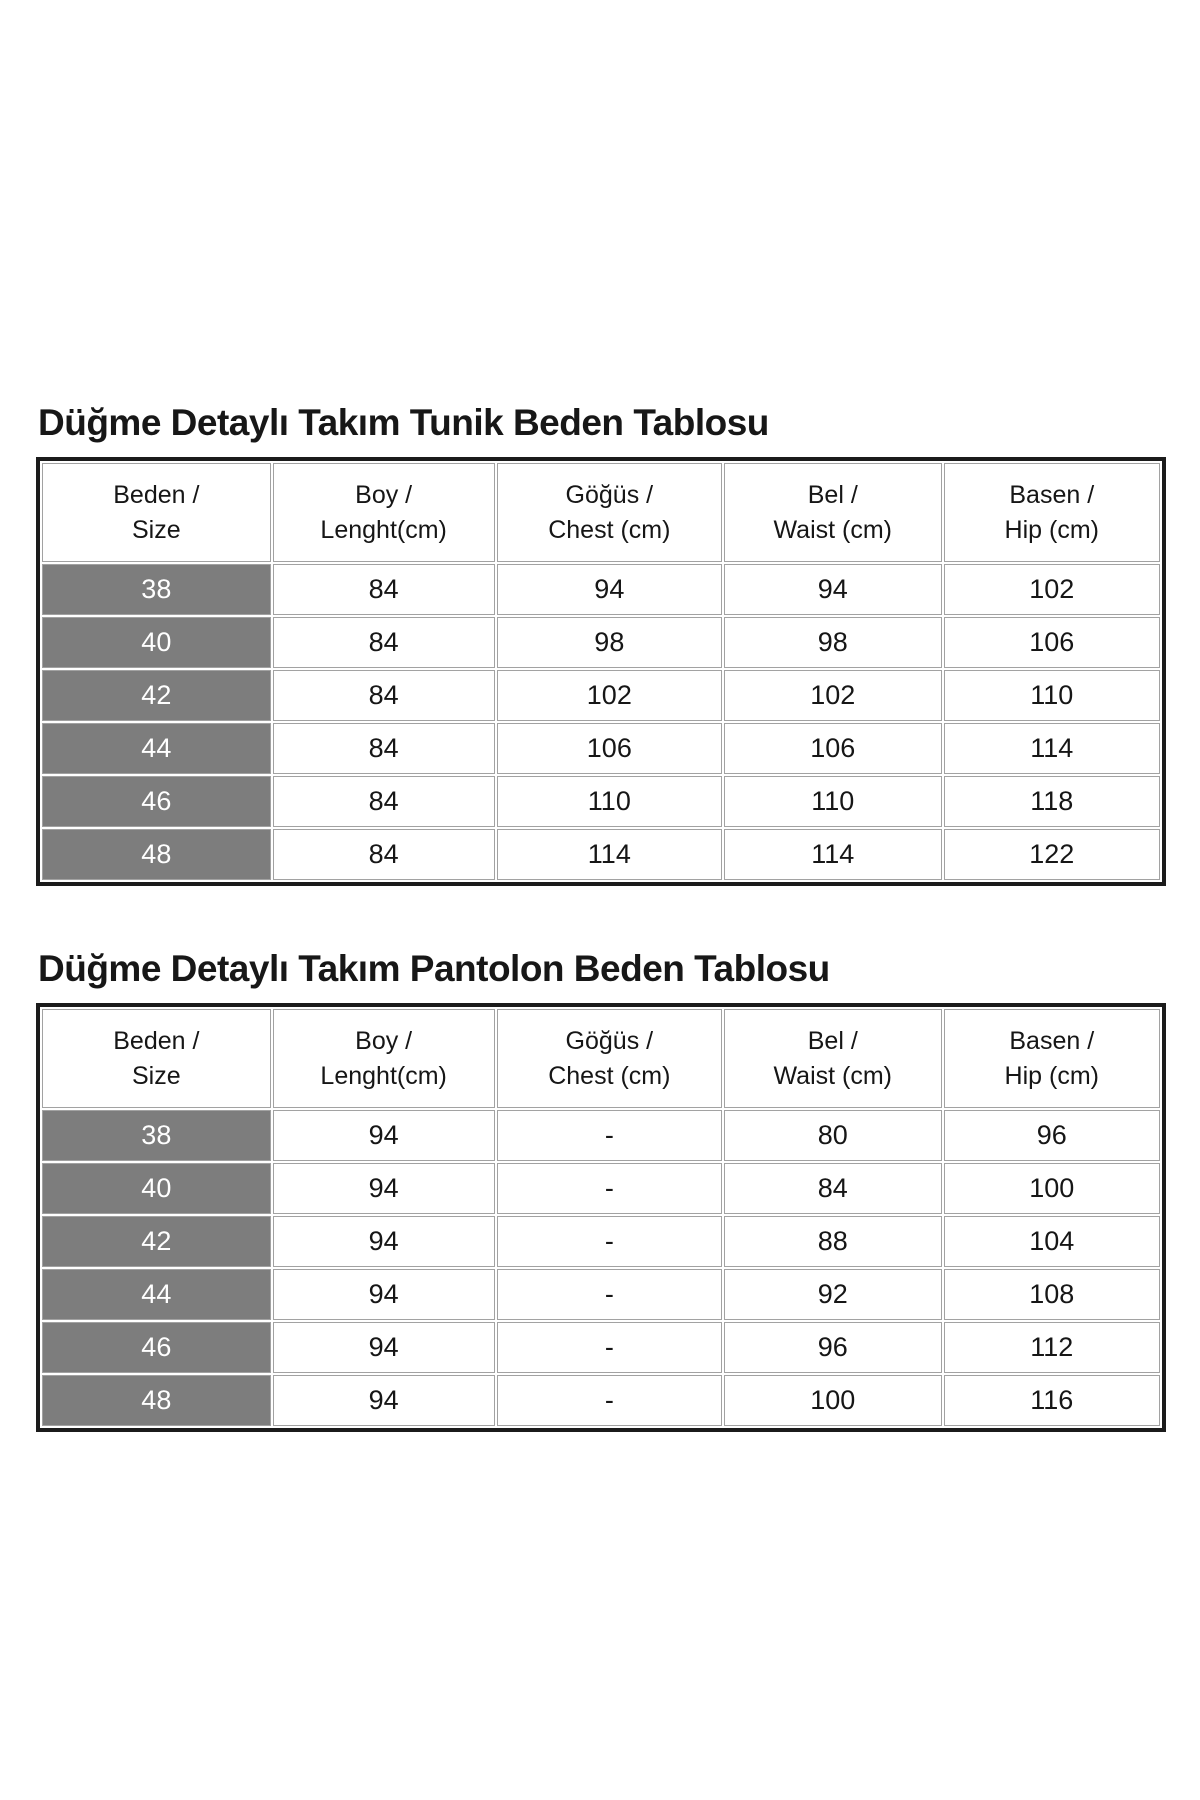 The height and width of the screenshot is (1800, 1200). I want to click on table-row: 48 84 114 114 122, so click(601, 854).